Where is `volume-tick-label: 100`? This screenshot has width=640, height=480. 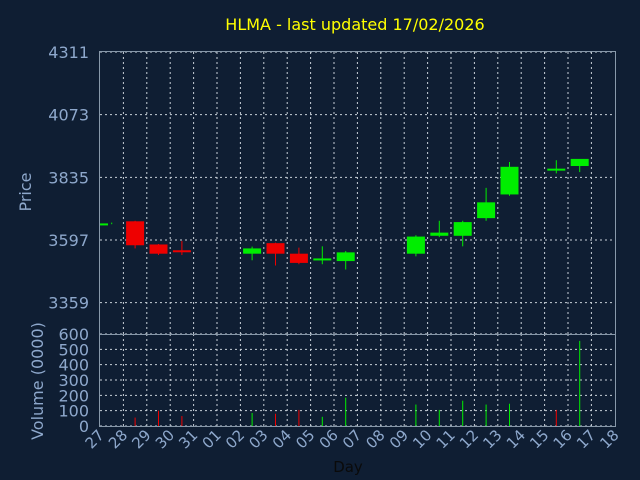 volume-tick-label: 100 is located at coordinates (73, 411).